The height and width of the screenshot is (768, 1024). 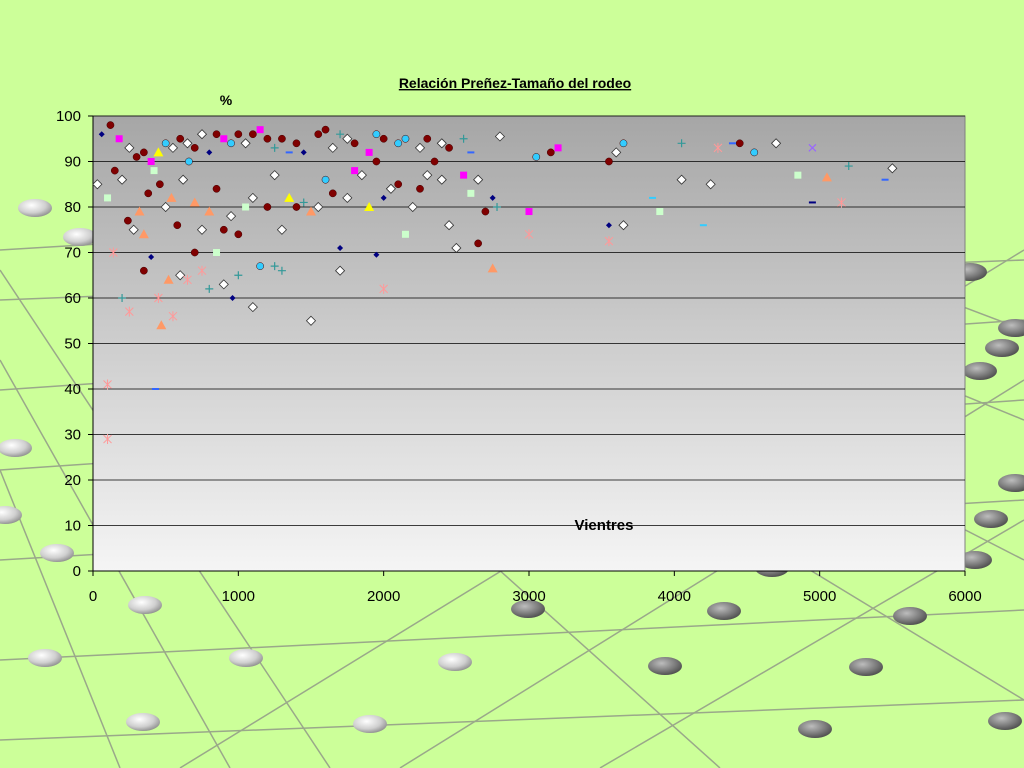 What do you see at coordinates (72, 344) in the screenshot?
I see `y-tick-label: 50` at bounding box center [72, 344].